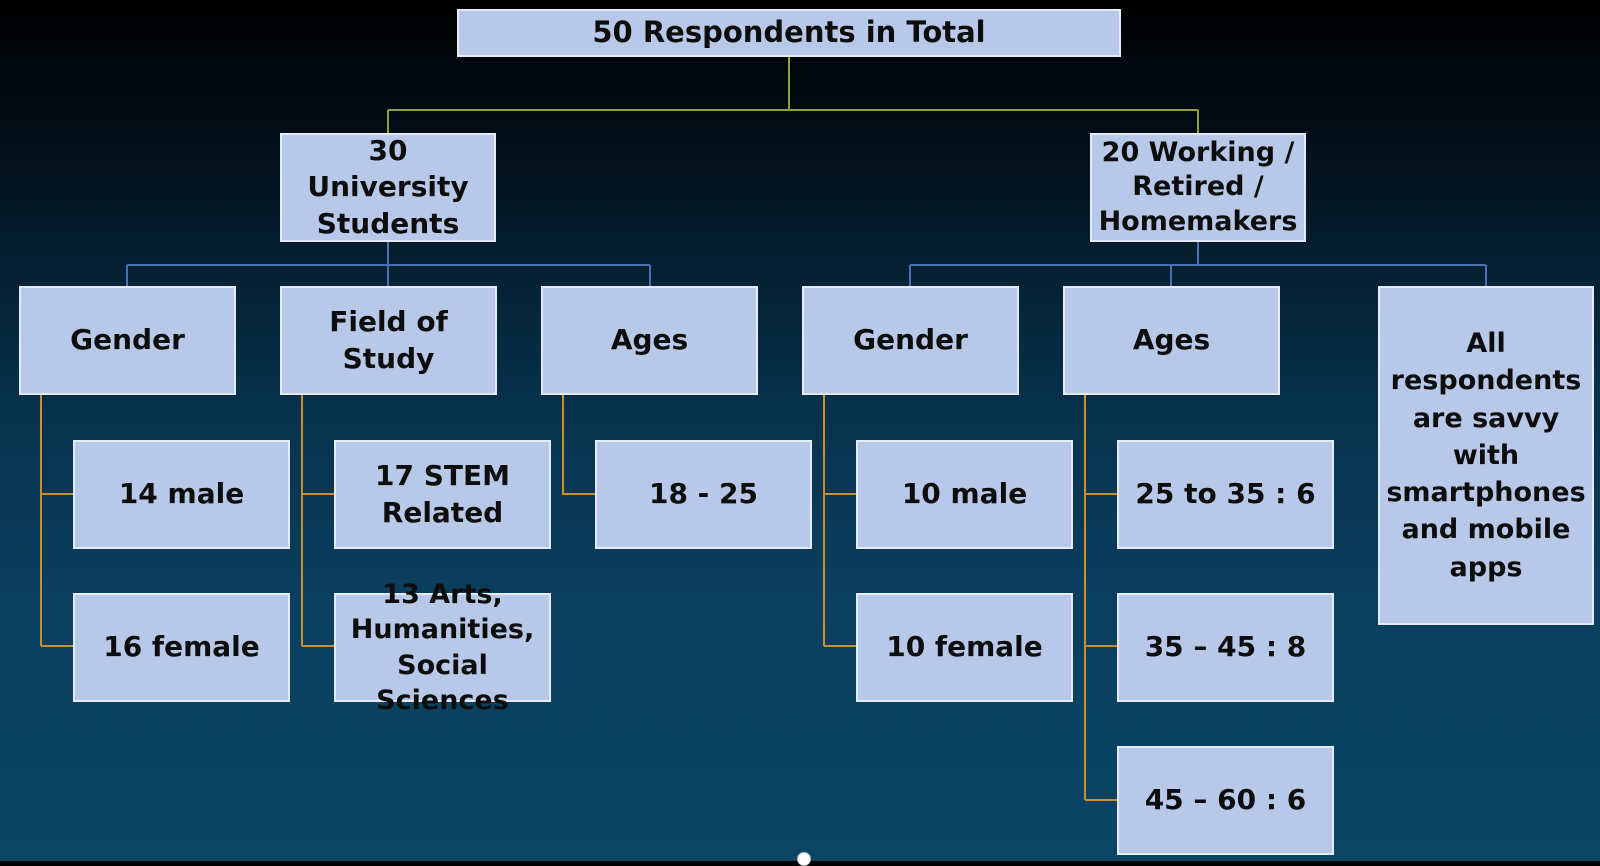 Image resolution: width=1600 pixels, height=866 pixels. I want to click on root-node: 50 Respondents in Total, so click(789, 33).